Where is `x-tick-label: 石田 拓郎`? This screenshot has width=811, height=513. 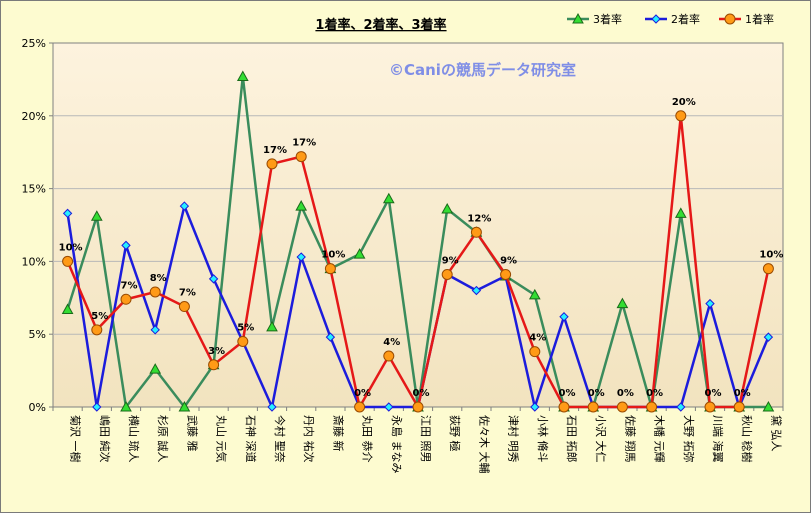 x-tick-label: 石田 拓郎 is located at coordinates (572, 439).